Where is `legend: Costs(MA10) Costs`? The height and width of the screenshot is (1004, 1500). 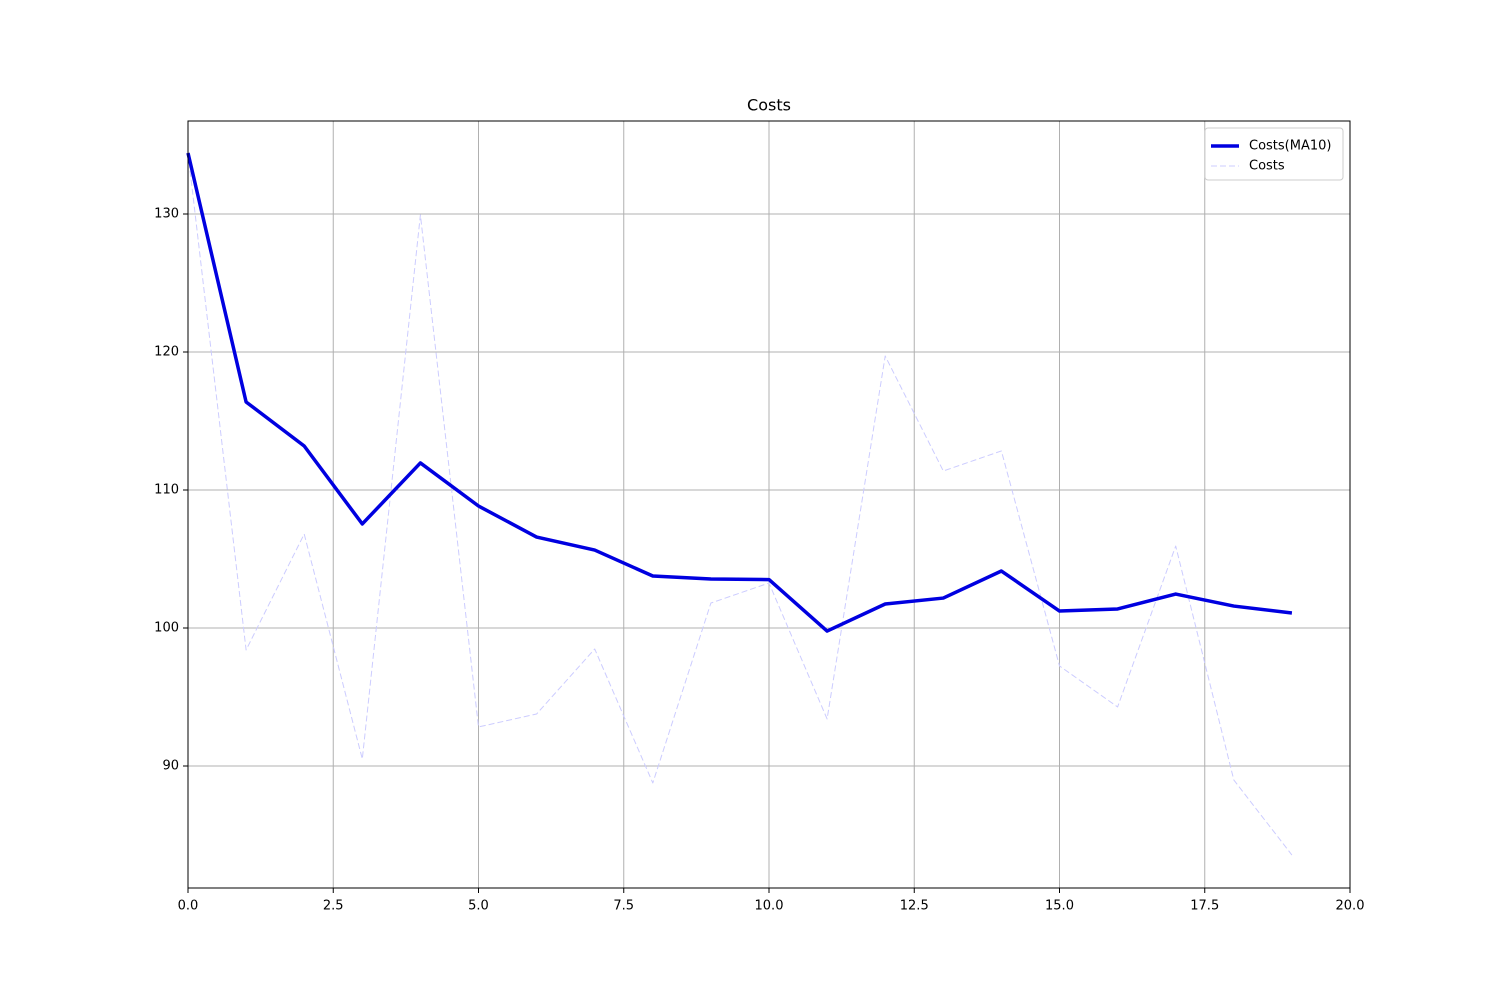
legend: Costs(MA10) Costs is located at coordinates (1274, 154).